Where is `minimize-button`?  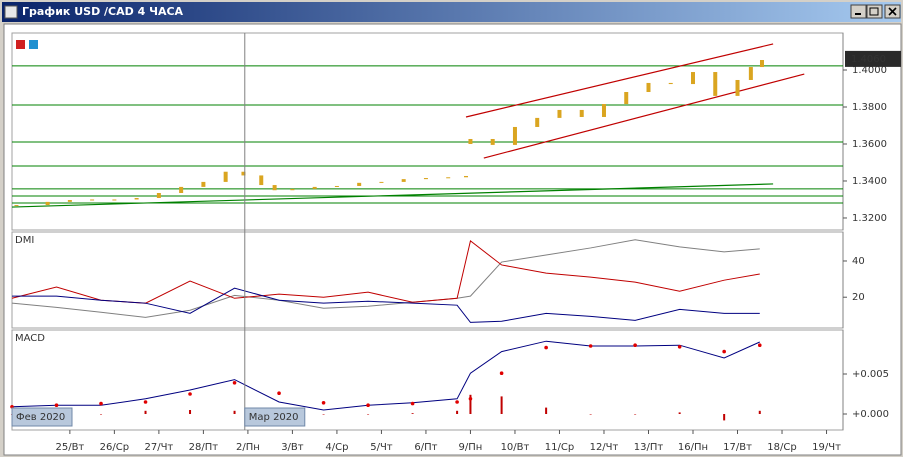 minimize-button is located at coordinates (858, 11).